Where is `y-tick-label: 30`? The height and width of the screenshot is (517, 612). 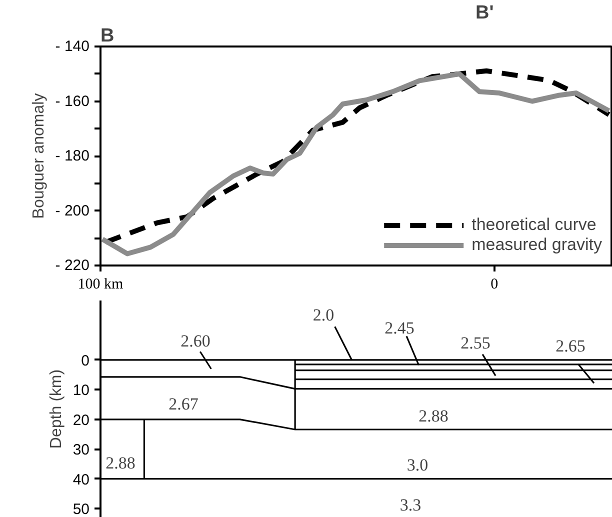 y-tick-label: 30 is located at coordinates (81, 450).